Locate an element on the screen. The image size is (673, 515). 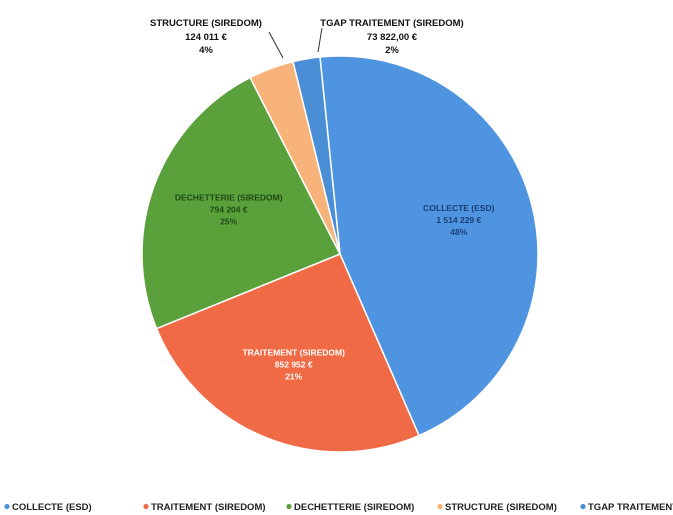
legend-marker-collecte is located at coordinates (7, 506).